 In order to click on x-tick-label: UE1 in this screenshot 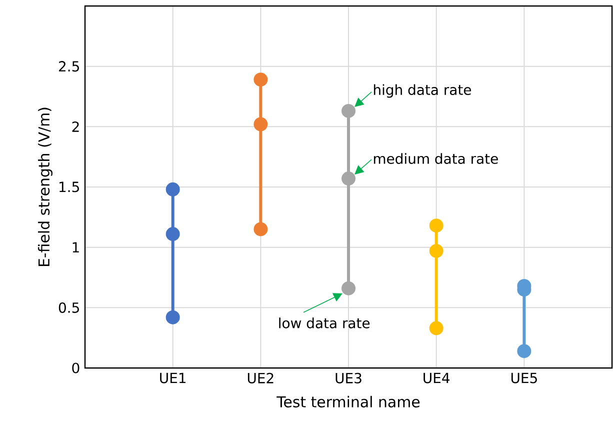, I will do `click(173, 378)`.